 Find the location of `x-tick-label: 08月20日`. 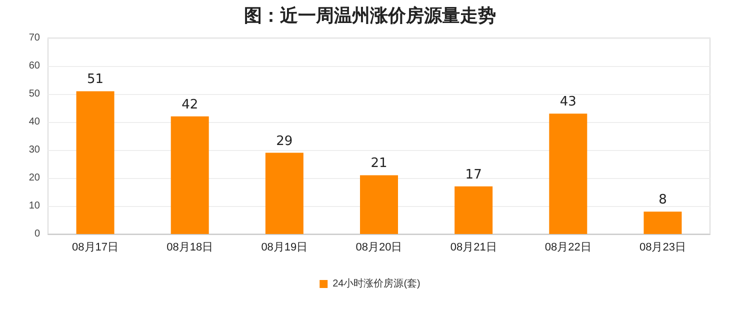

x-tick-label: 08月20日 is located at coordinates (379, 248).